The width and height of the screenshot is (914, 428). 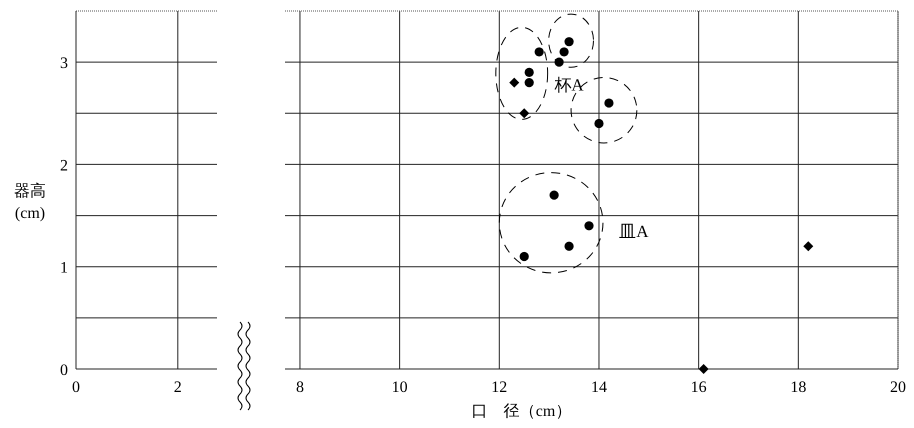 What do you see at coordinates (898, 387) in the screenshot?
I see `x-tick-label: 20` at bounding box center [898, 387].